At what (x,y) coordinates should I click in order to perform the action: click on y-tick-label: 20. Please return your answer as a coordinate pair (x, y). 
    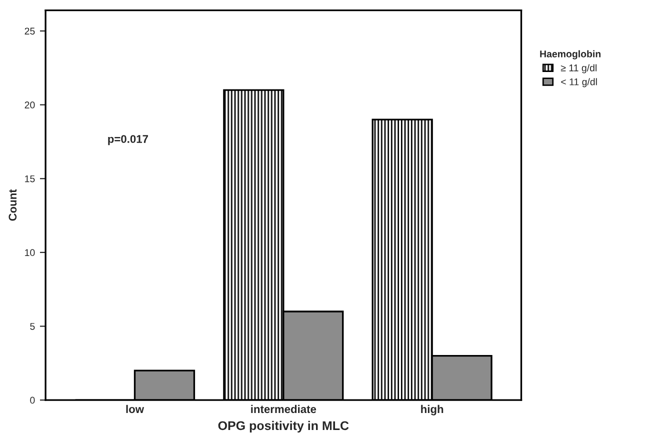
    Looking at the image, I should click on (29, 105).